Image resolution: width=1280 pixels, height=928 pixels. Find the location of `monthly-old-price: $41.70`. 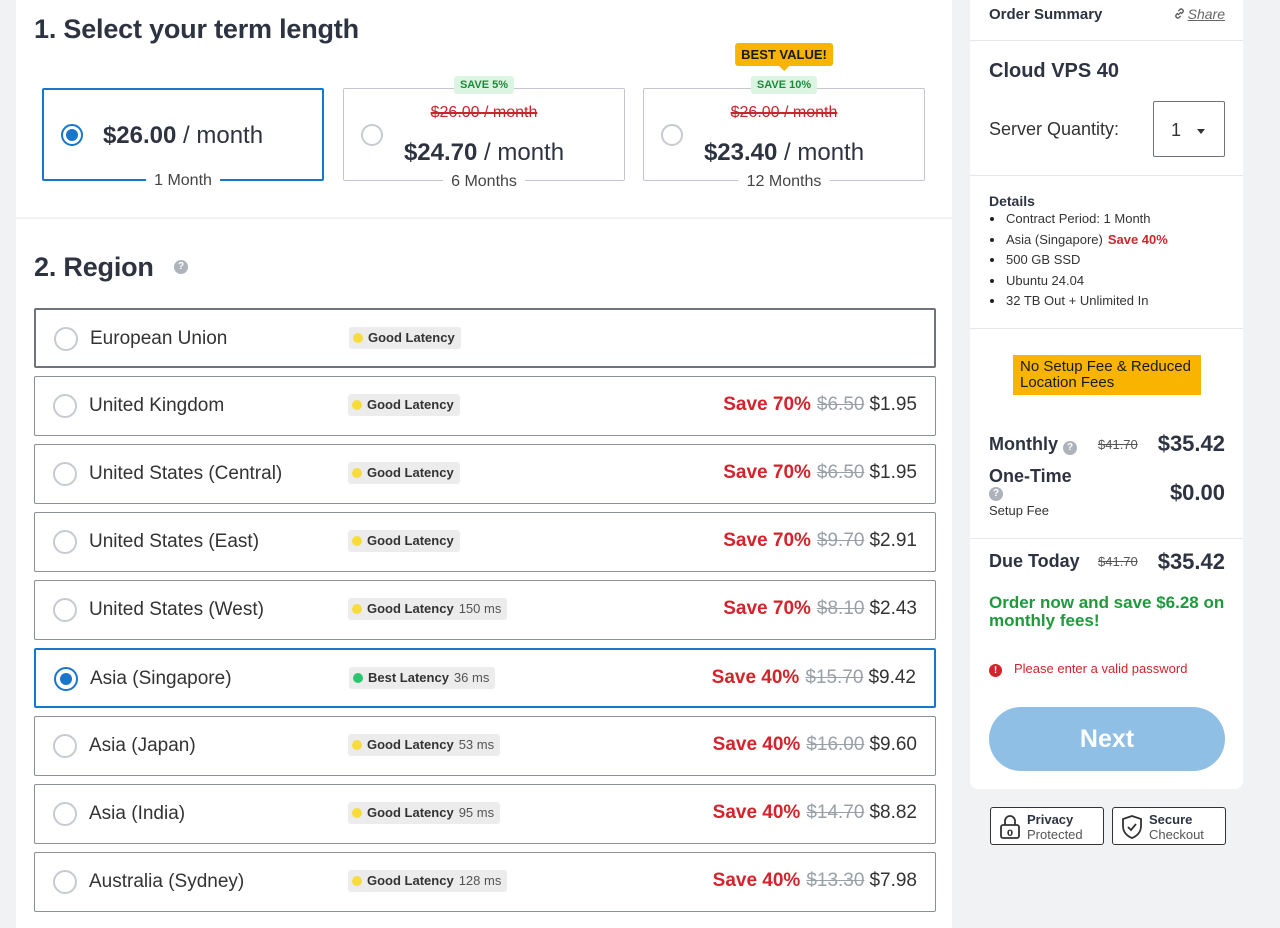

monthly-old-price: $41.70 is located at coordinates (1118, 444).